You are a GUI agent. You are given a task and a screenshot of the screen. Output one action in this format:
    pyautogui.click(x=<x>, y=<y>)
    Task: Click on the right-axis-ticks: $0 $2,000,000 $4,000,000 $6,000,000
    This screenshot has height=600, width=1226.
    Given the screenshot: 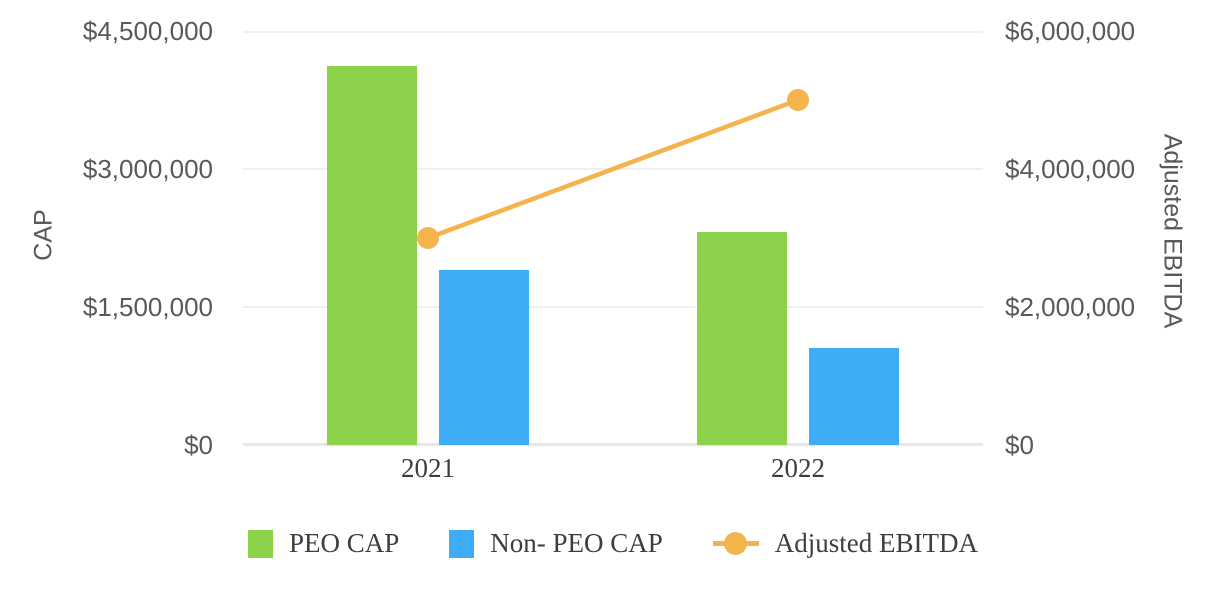 What is the action you would take?
    pyautogui.click(x=1112, y=238)
    